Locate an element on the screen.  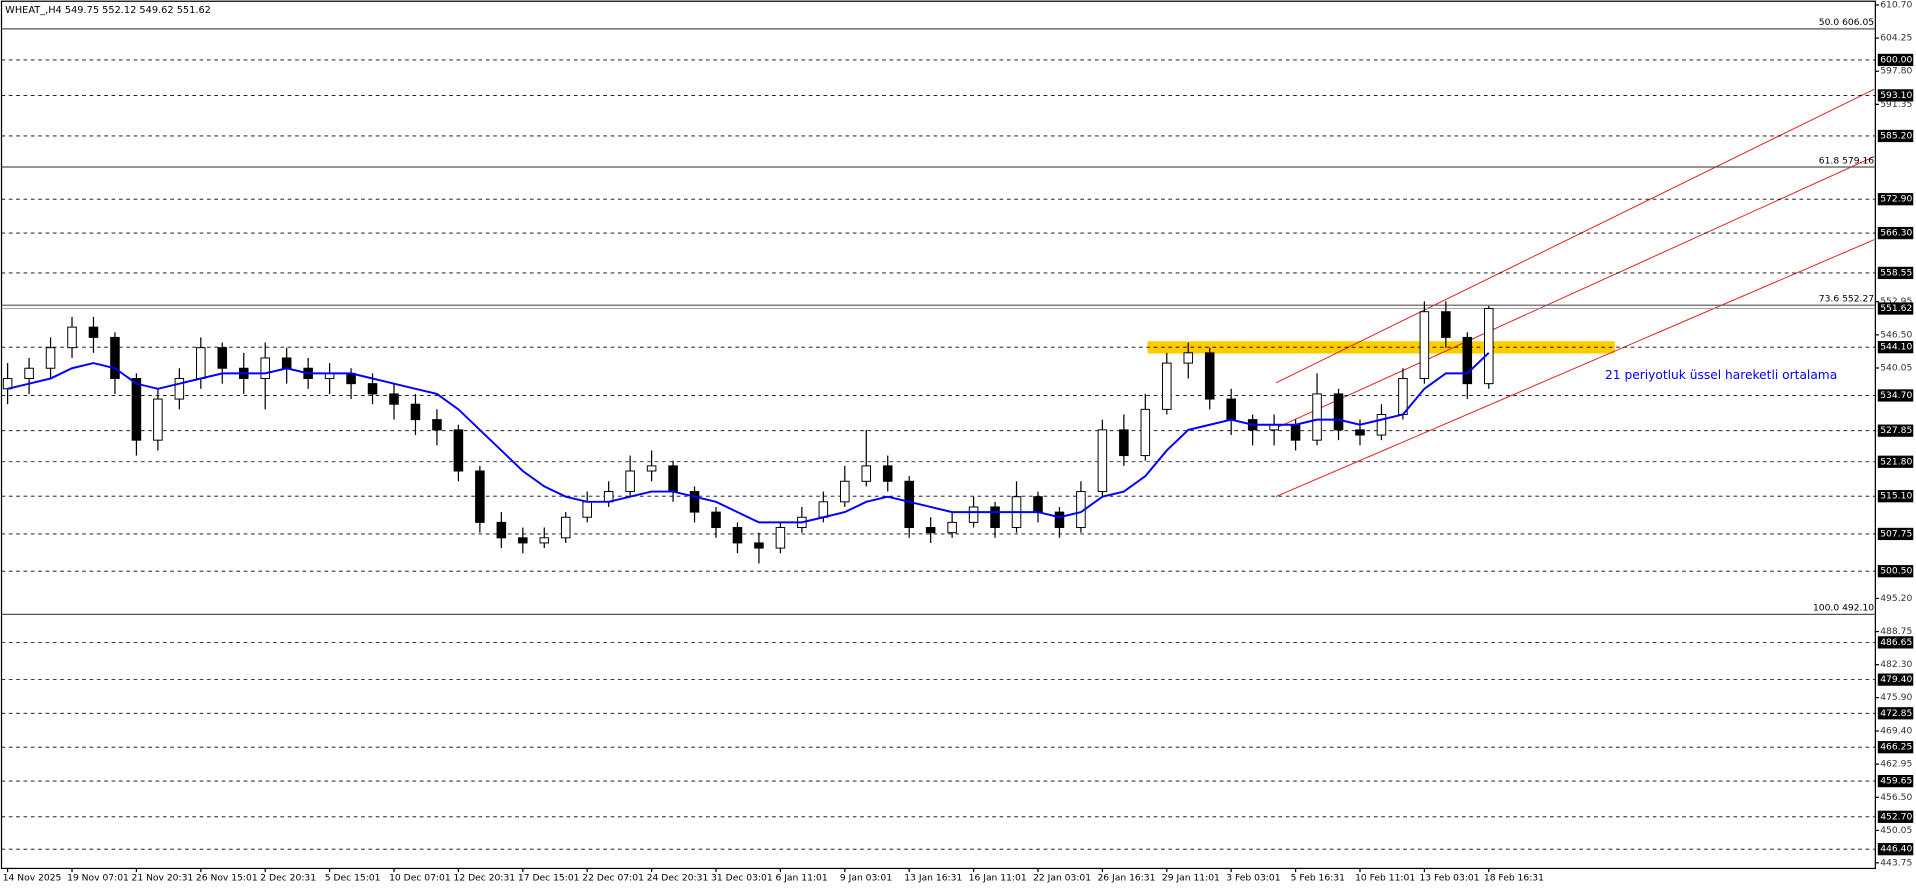
fib-label: 61.8 579.16 is located at coordinates (1847, 160).